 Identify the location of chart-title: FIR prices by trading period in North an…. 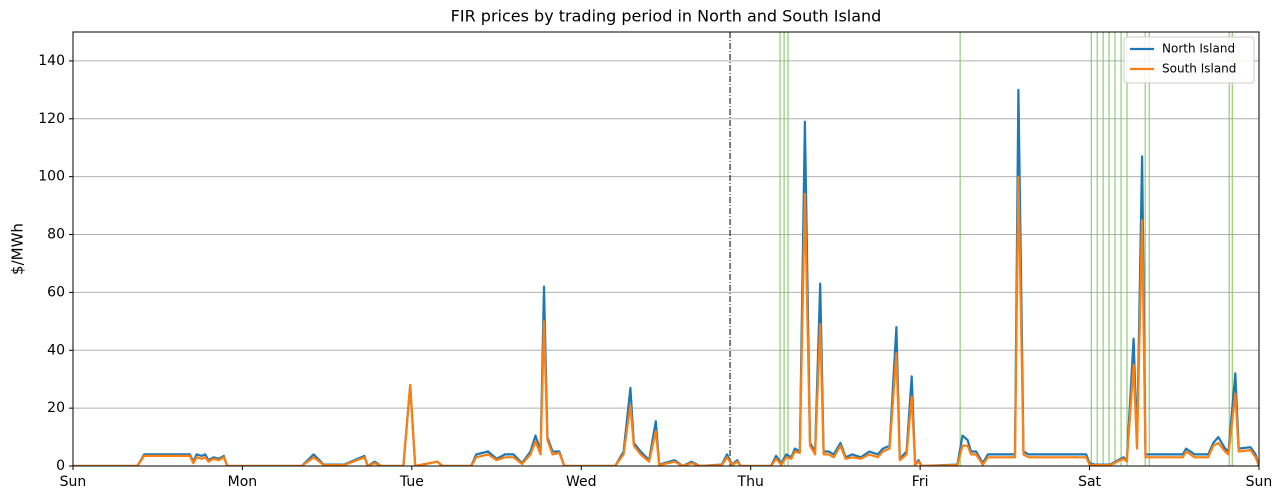
(666, 16).